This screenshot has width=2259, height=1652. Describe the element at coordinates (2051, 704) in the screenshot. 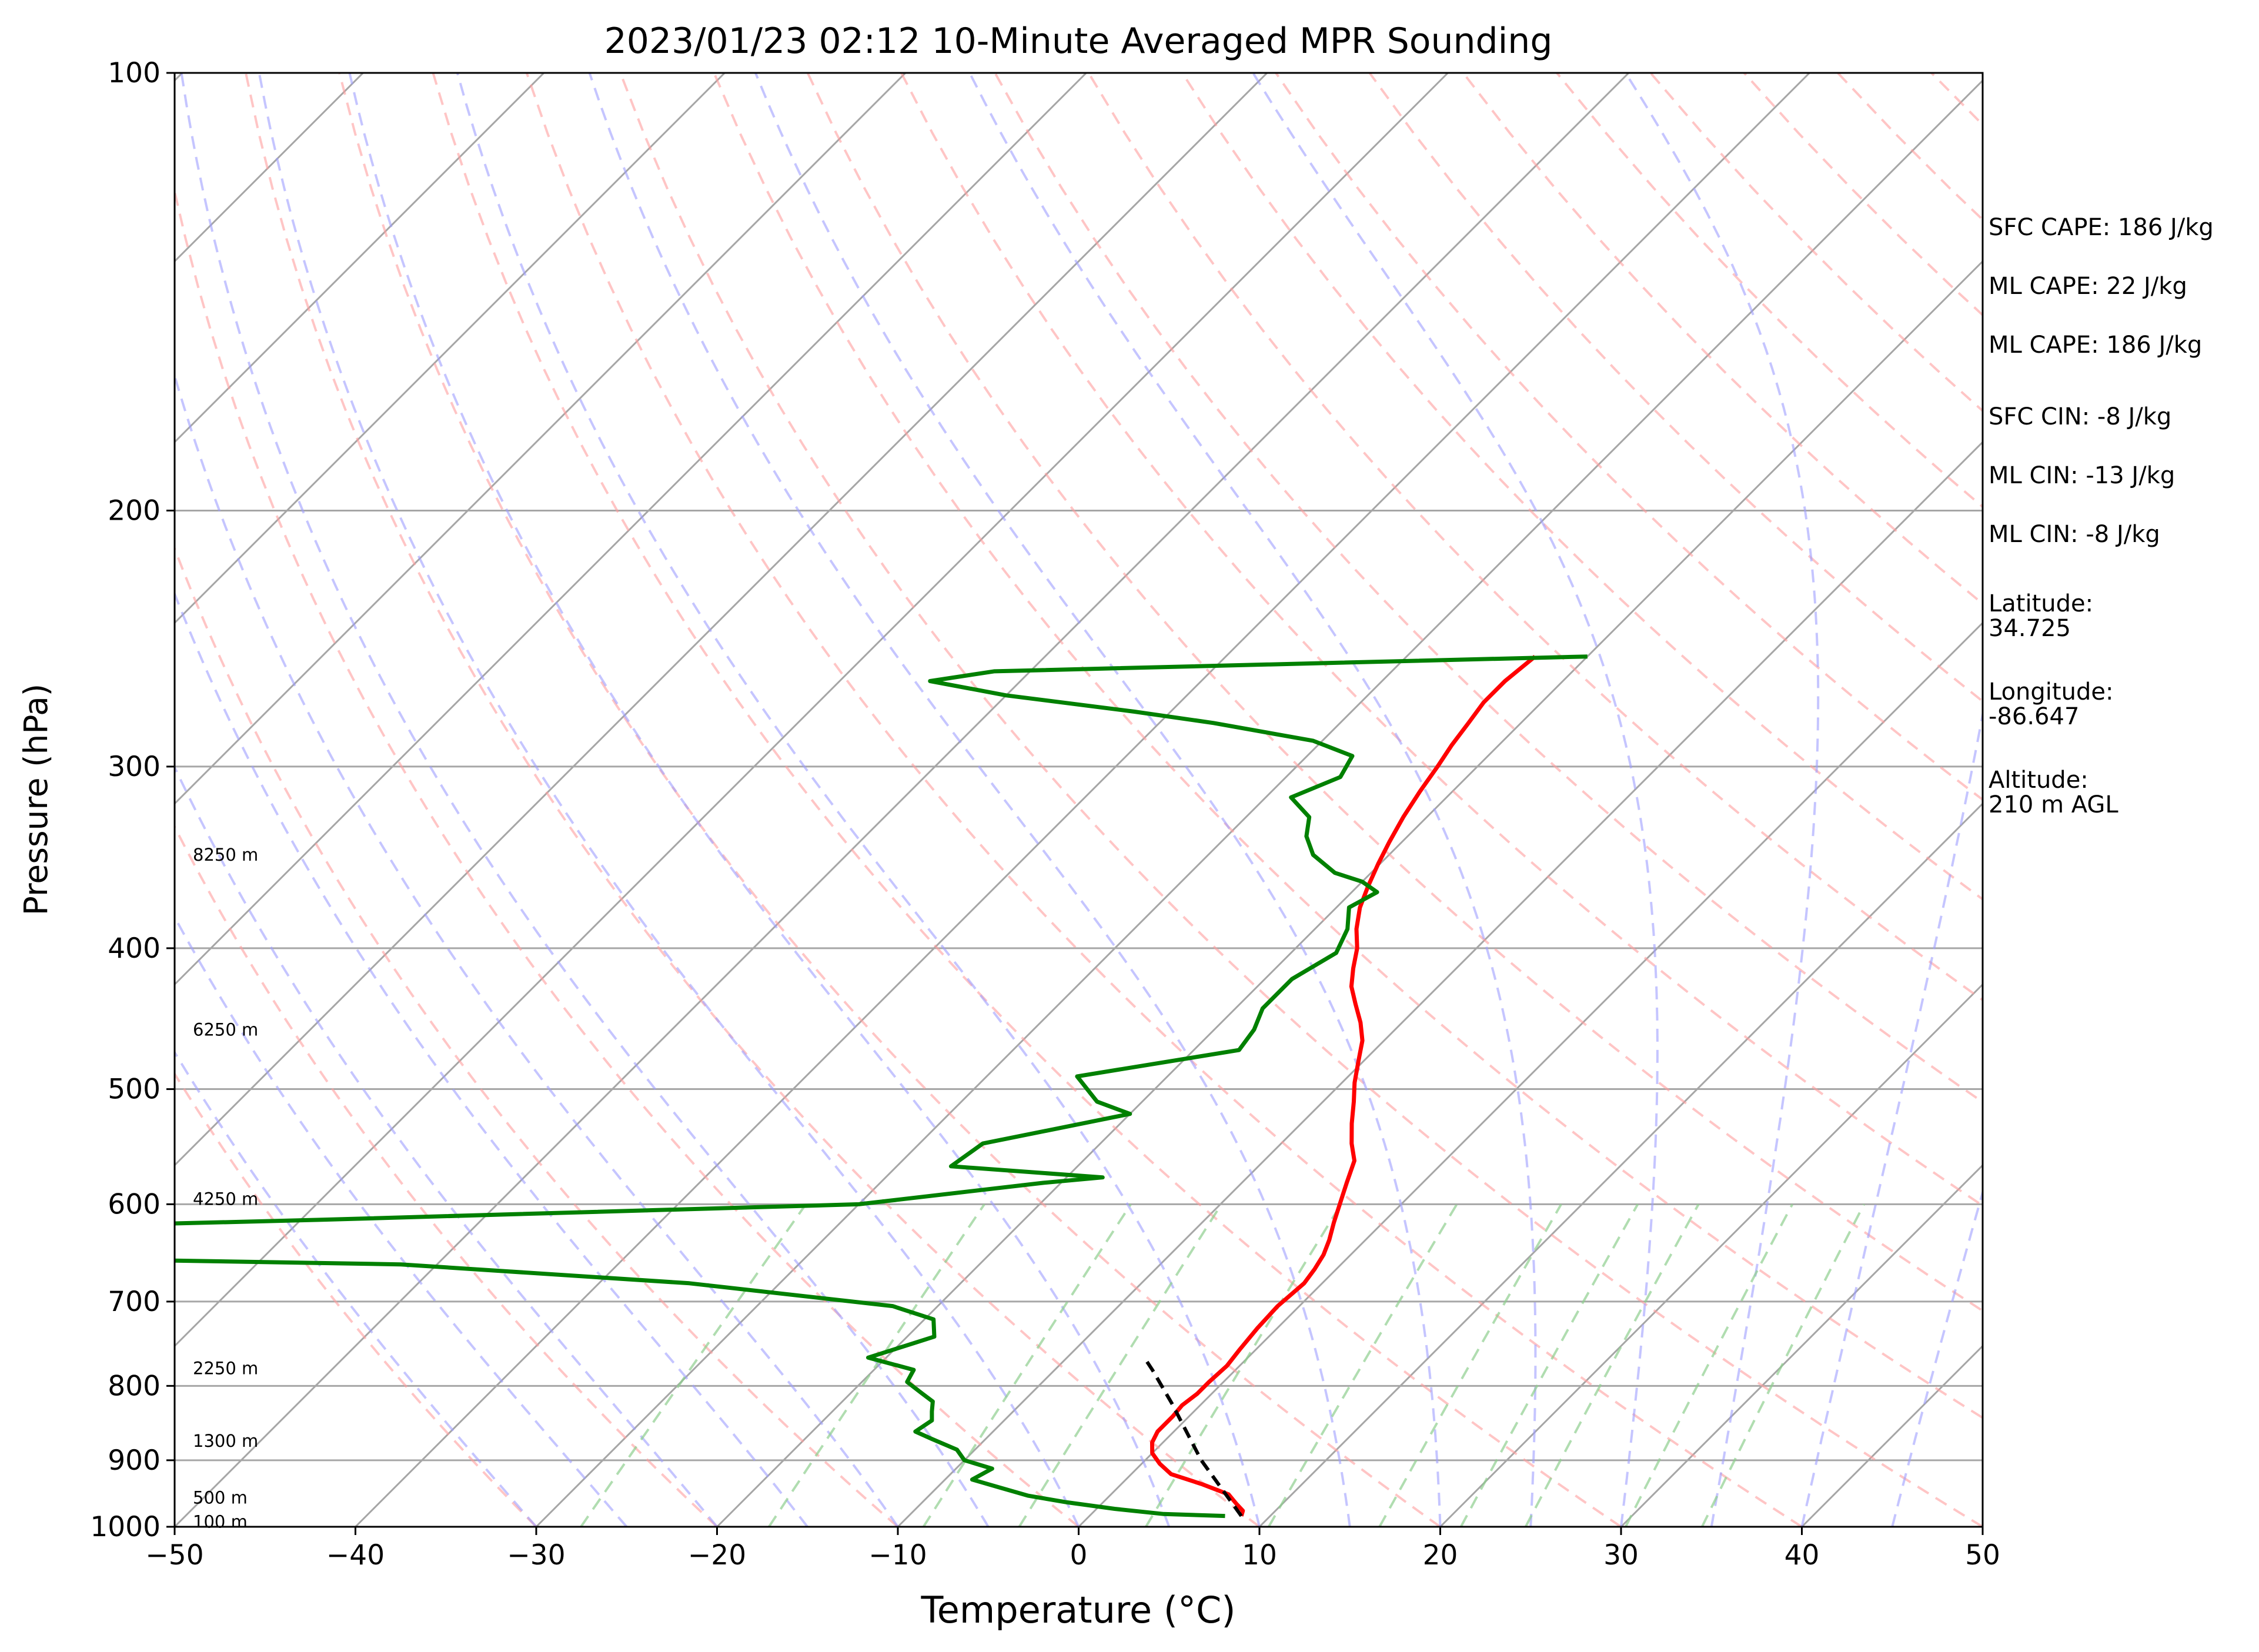

I see `info-annotation: Longitude: -86.647` at that location.